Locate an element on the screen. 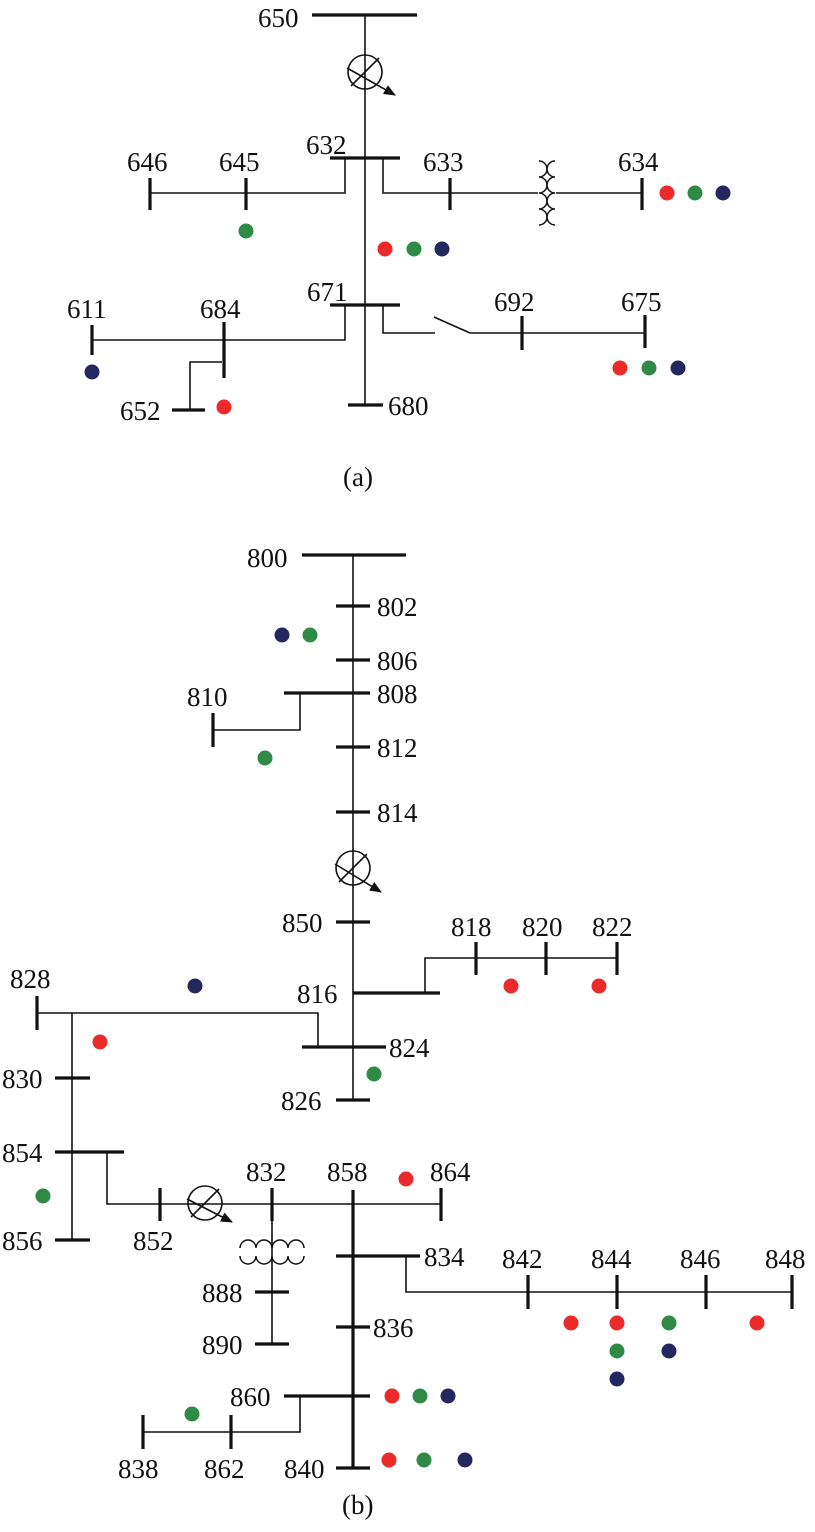 The height and width of the screenshot is (1532, 815). node-label-814: 814 is located at coordinates (397, 813).